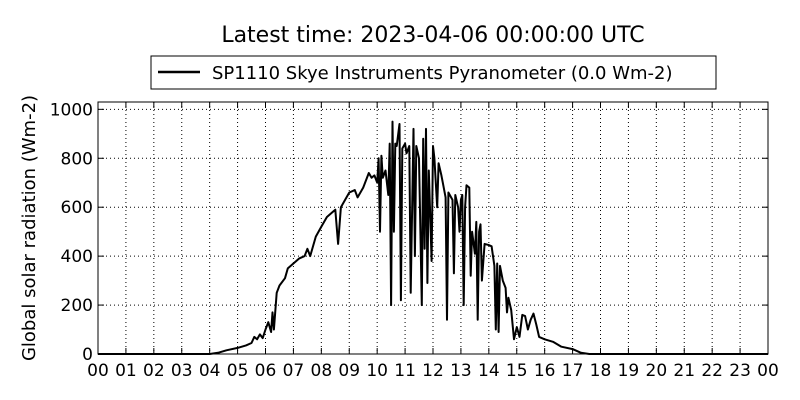 The width and height of the screenshot is (800, 400). Describe the element at coordinates (71, 110) in the screenshot. I see `y-tick-label: 1000` at that location.